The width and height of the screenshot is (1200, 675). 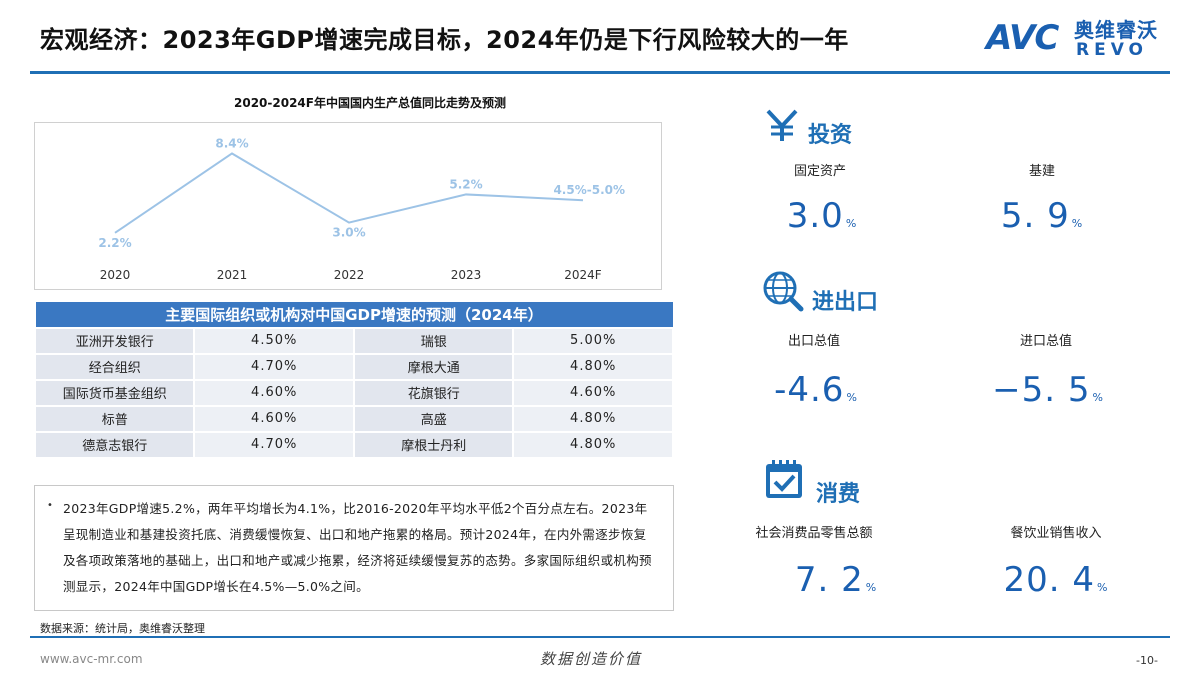 I want to click on chart-title: 2020-2024F年中国国内生产总值同比走势及预测, so click(x=370, y=103).